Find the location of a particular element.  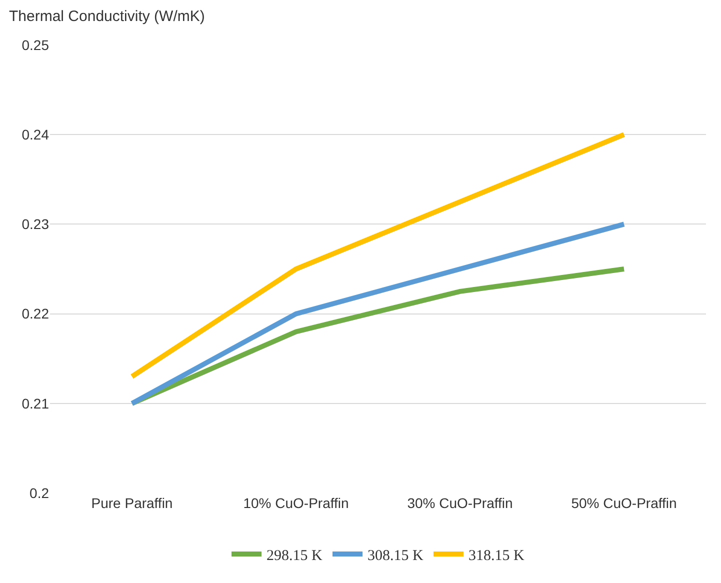

legend-label: 318.15 K is located at coordinates (496, 556).